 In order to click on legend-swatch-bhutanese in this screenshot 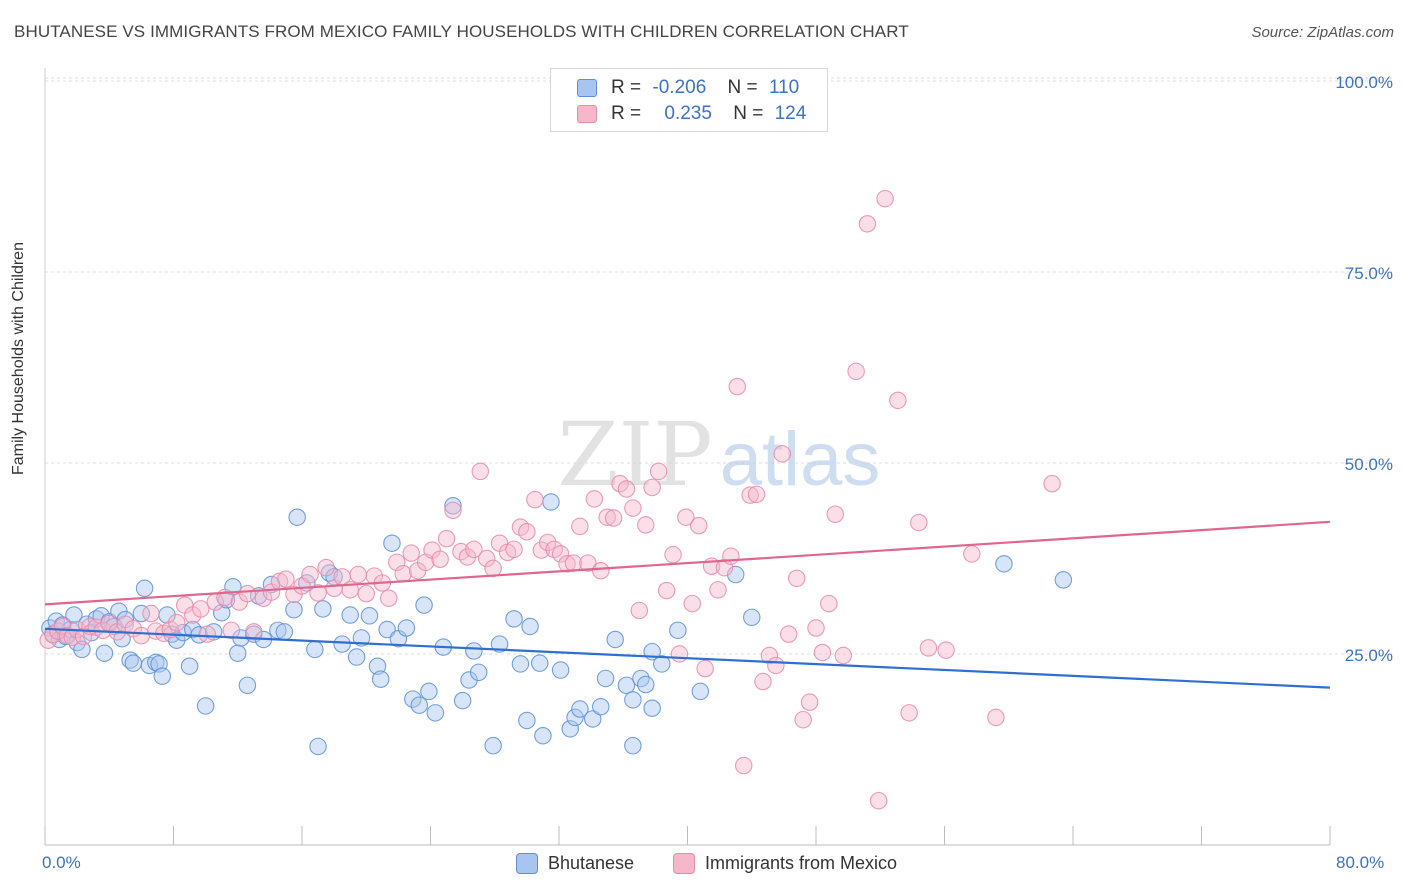, I will do `click(587, 88)`.